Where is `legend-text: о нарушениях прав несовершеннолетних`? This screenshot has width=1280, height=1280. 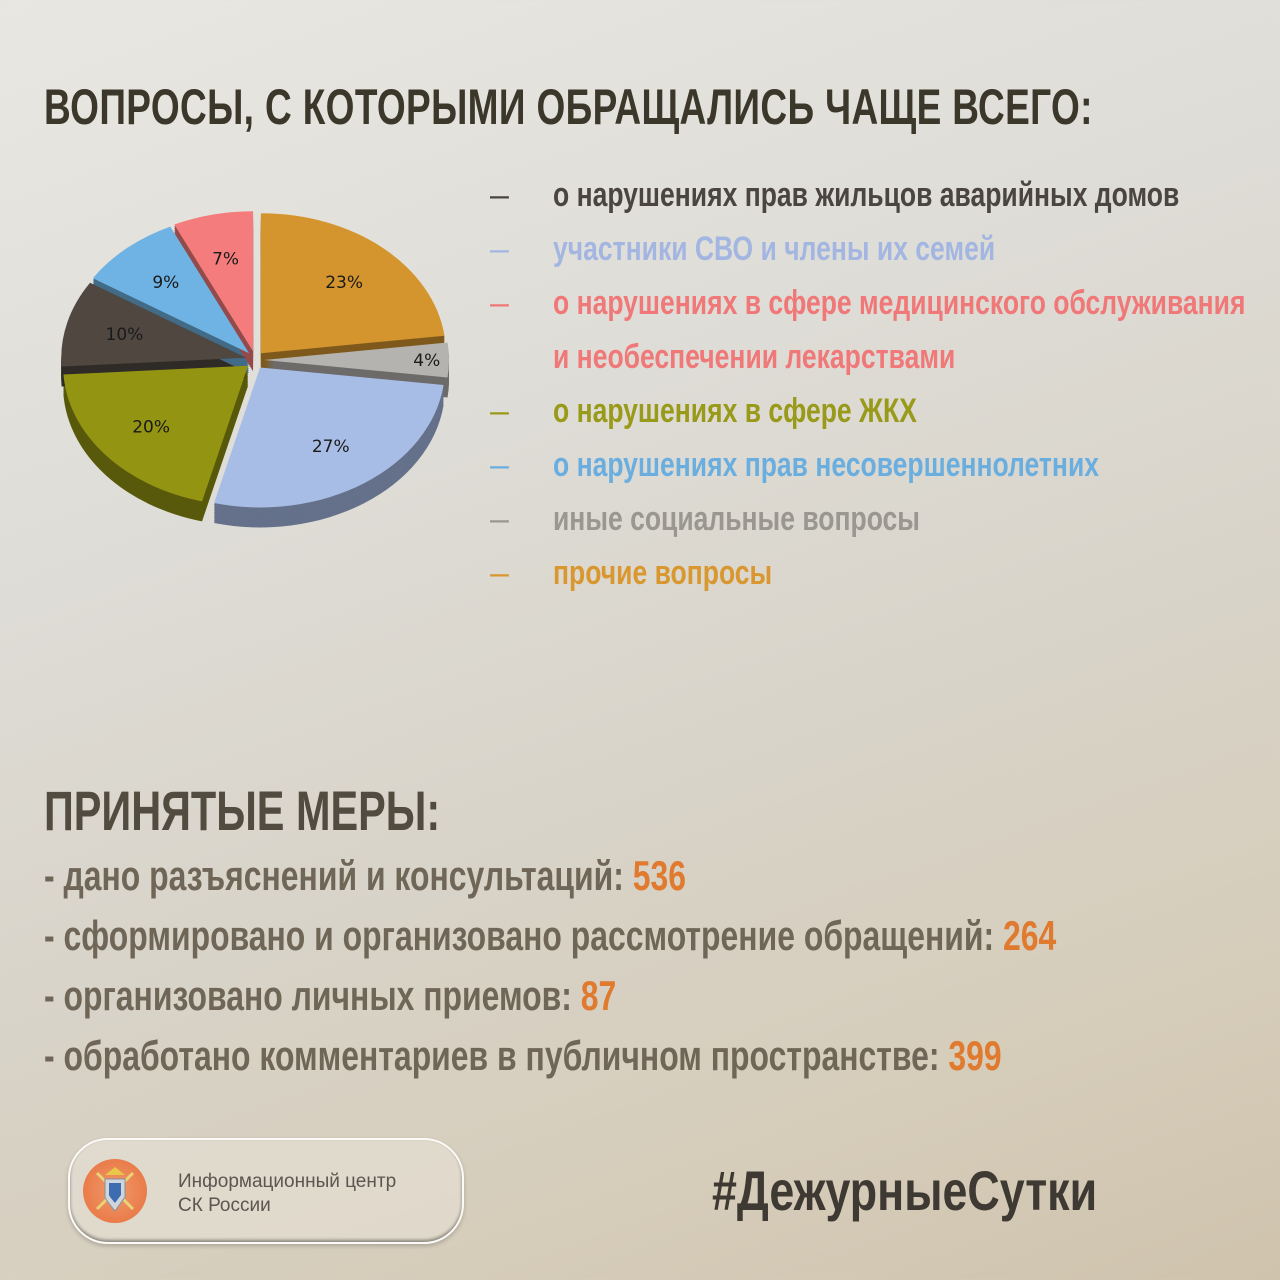 legend-text: о нарушениях прав несовершеннолетних is located at coordinates (826, 465).